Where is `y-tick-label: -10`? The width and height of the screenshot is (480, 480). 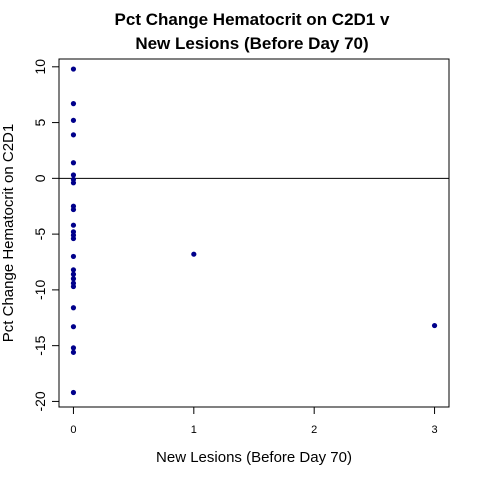
y-tick-label: -10 is located at coordinates (40, 290).